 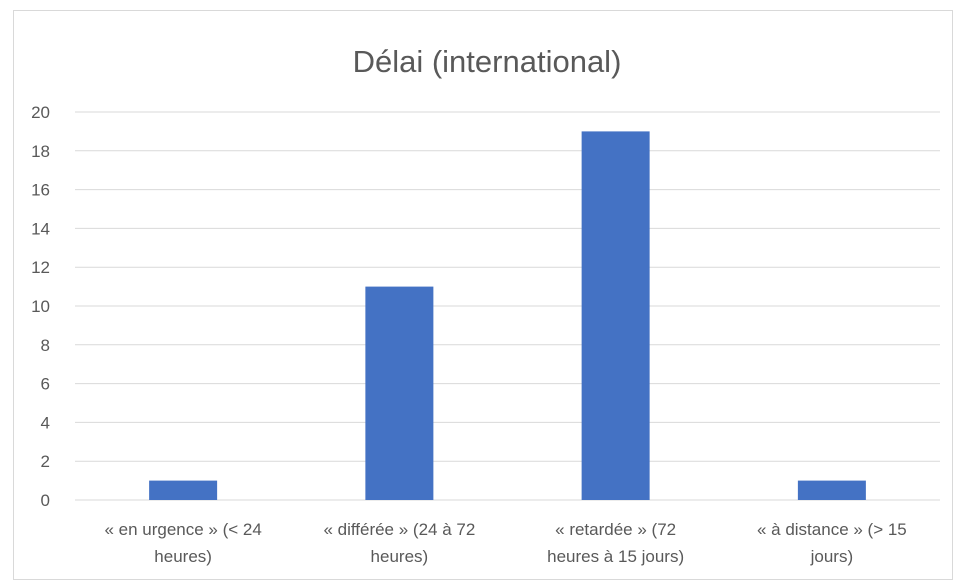 What do you see at coordinates (45, 461) in the screenshot?
I see `y-tick-label: 2` at bounding box center [45, 461].